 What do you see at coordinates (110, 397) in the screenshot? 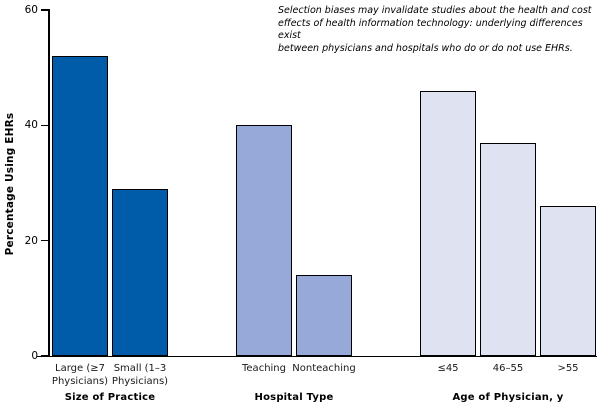
I see `group-label-size-of-practice: Size of Practice` at bounding box center [110, 397].